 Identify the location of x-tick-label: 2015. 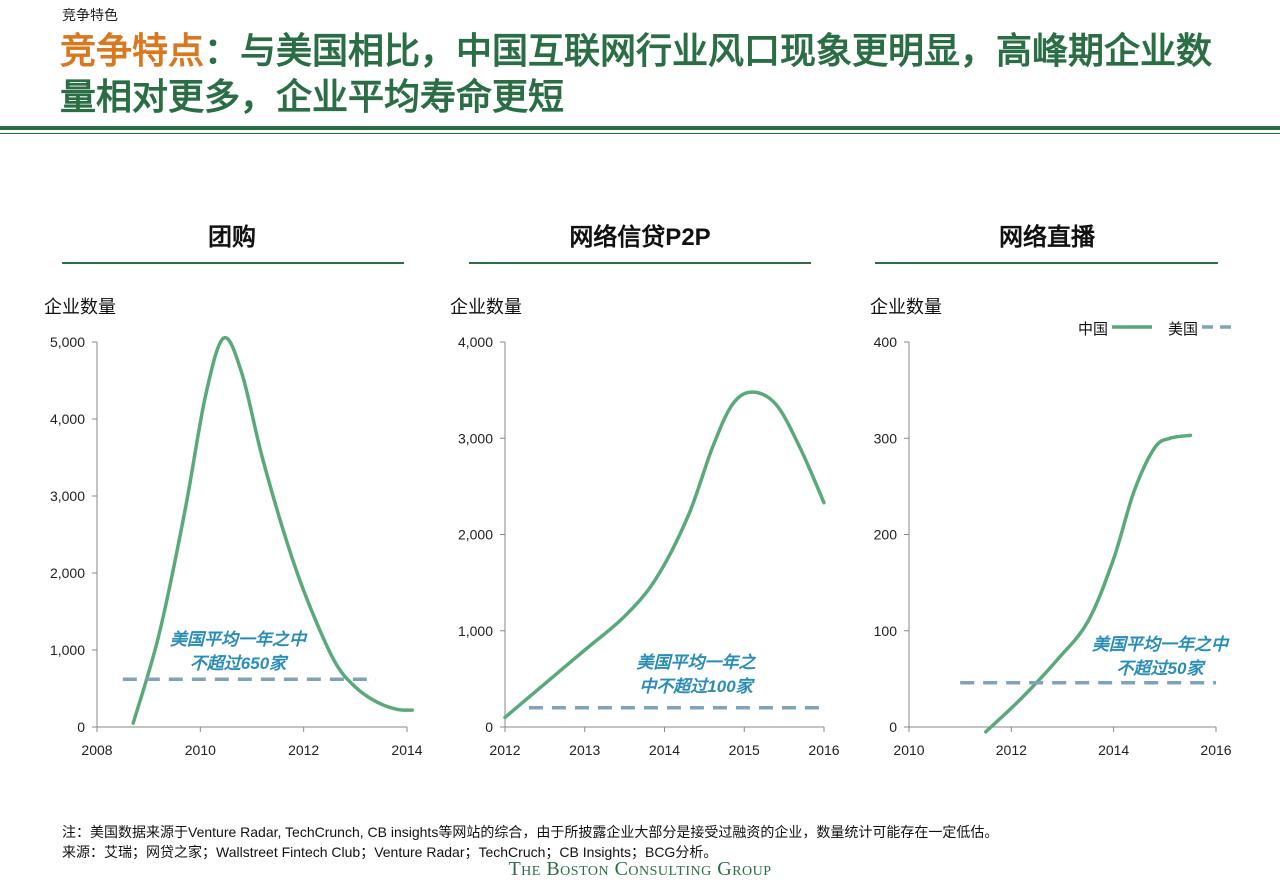
(744, 750).